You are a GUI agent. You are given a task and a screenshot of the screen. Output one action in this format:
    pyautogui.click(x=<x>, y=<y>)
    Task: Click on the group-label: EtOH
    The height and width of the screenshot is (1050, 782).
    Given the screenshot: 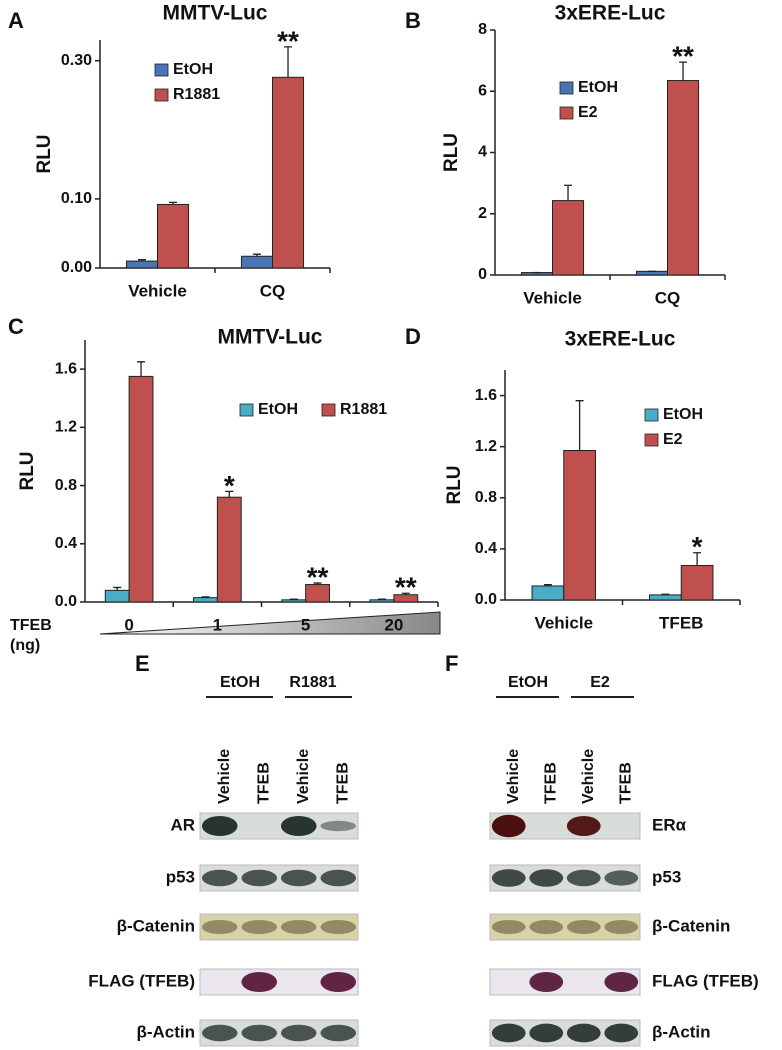 What is the action you would take?
    pyautogui.click(x=528, y=682)
    